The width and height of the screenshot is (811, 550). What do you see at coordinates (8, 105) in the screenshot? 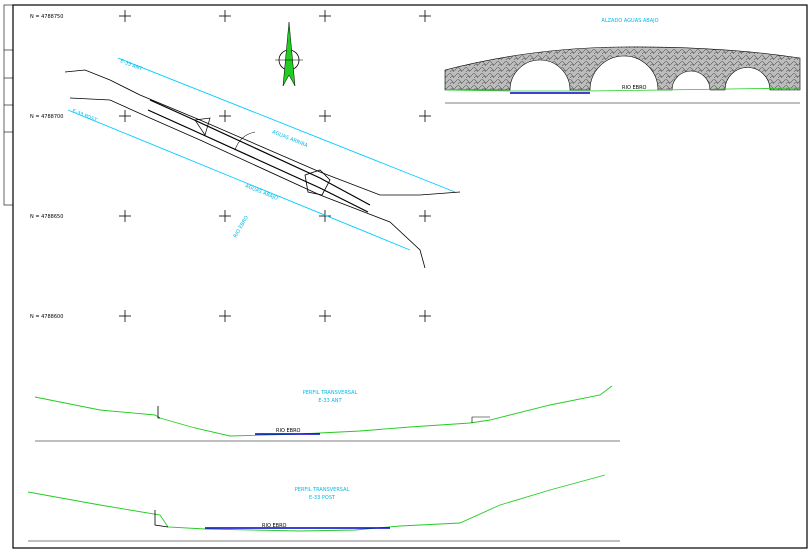
I see `title-strip` at bounding box center [8, 105].